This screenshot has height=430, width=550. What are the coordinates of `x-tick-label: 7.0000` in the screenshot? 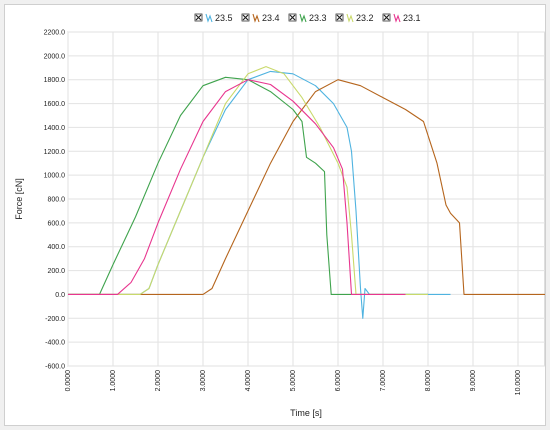 It's located at (383, 381).